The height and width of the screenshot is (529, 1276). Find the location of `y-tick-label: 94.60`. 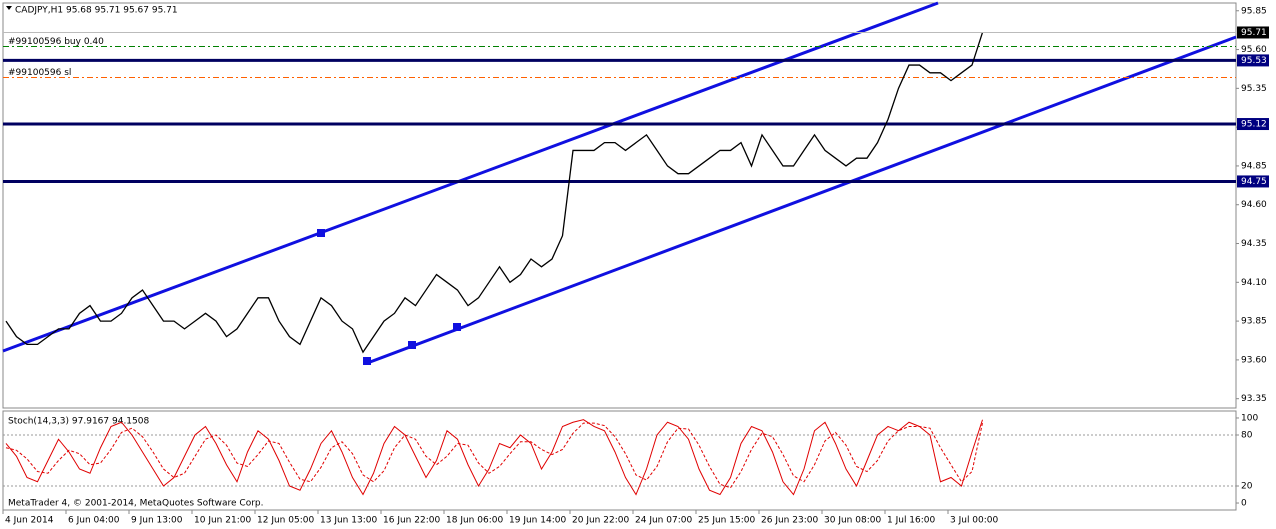

y-tick-label: 94.60 is located at coordinates (1254, 205).